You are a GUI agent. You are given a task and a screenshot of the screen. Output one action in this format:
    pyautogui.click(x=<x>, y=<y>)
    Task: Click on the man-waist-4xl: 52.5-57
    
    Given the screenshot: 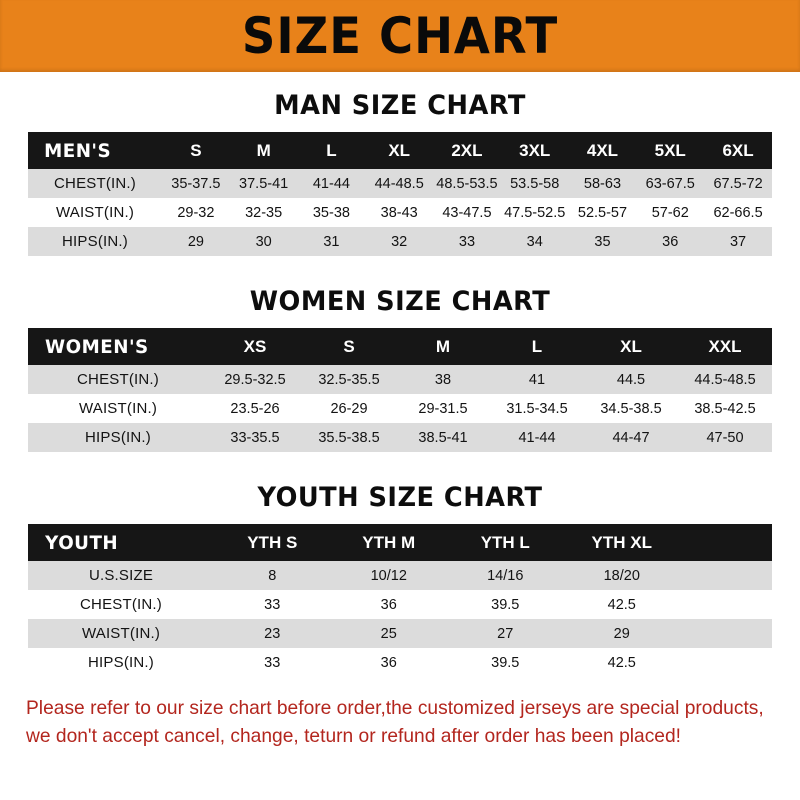 What is the action you would take?
    pyautogui.click(x=602, y=212)
    